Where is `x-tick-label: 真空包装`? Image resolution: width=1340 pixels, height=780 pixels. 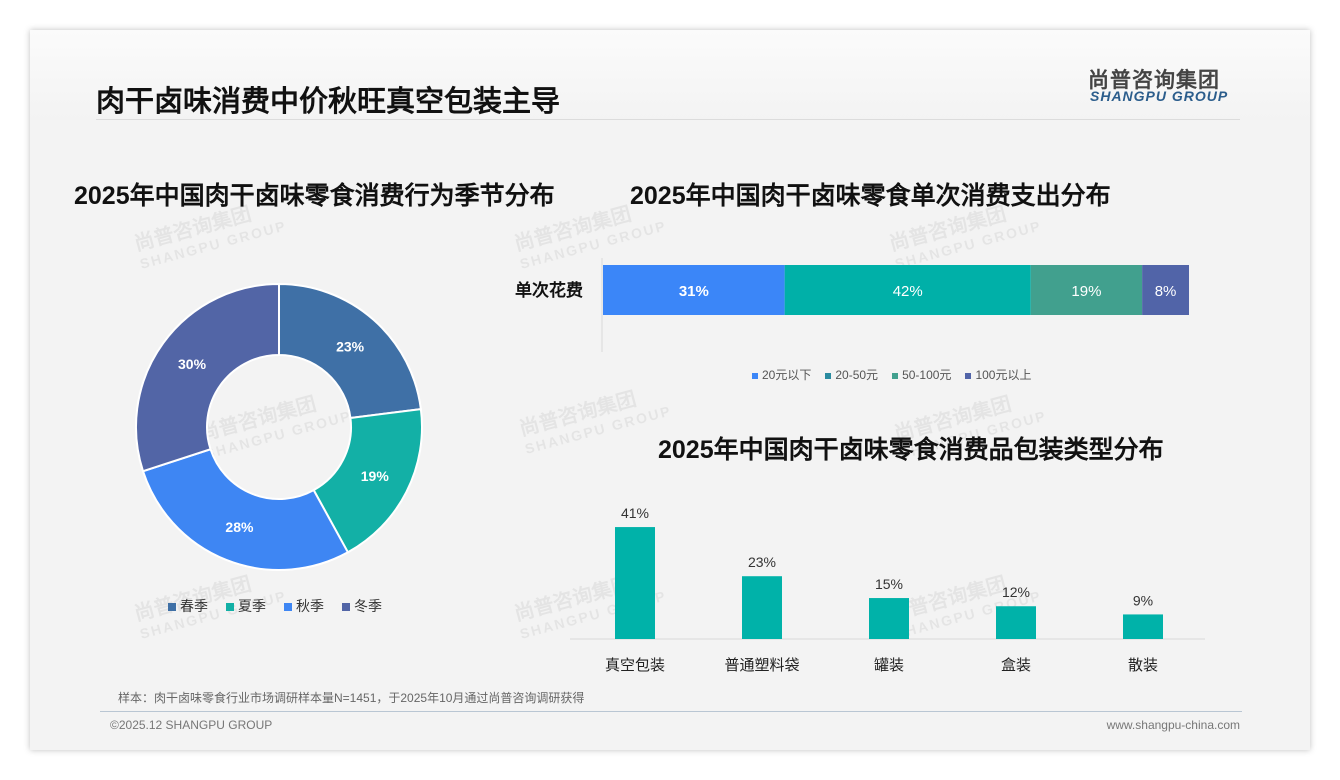
x-tick-label: 真空包装 is located at coordinates (635, 665).